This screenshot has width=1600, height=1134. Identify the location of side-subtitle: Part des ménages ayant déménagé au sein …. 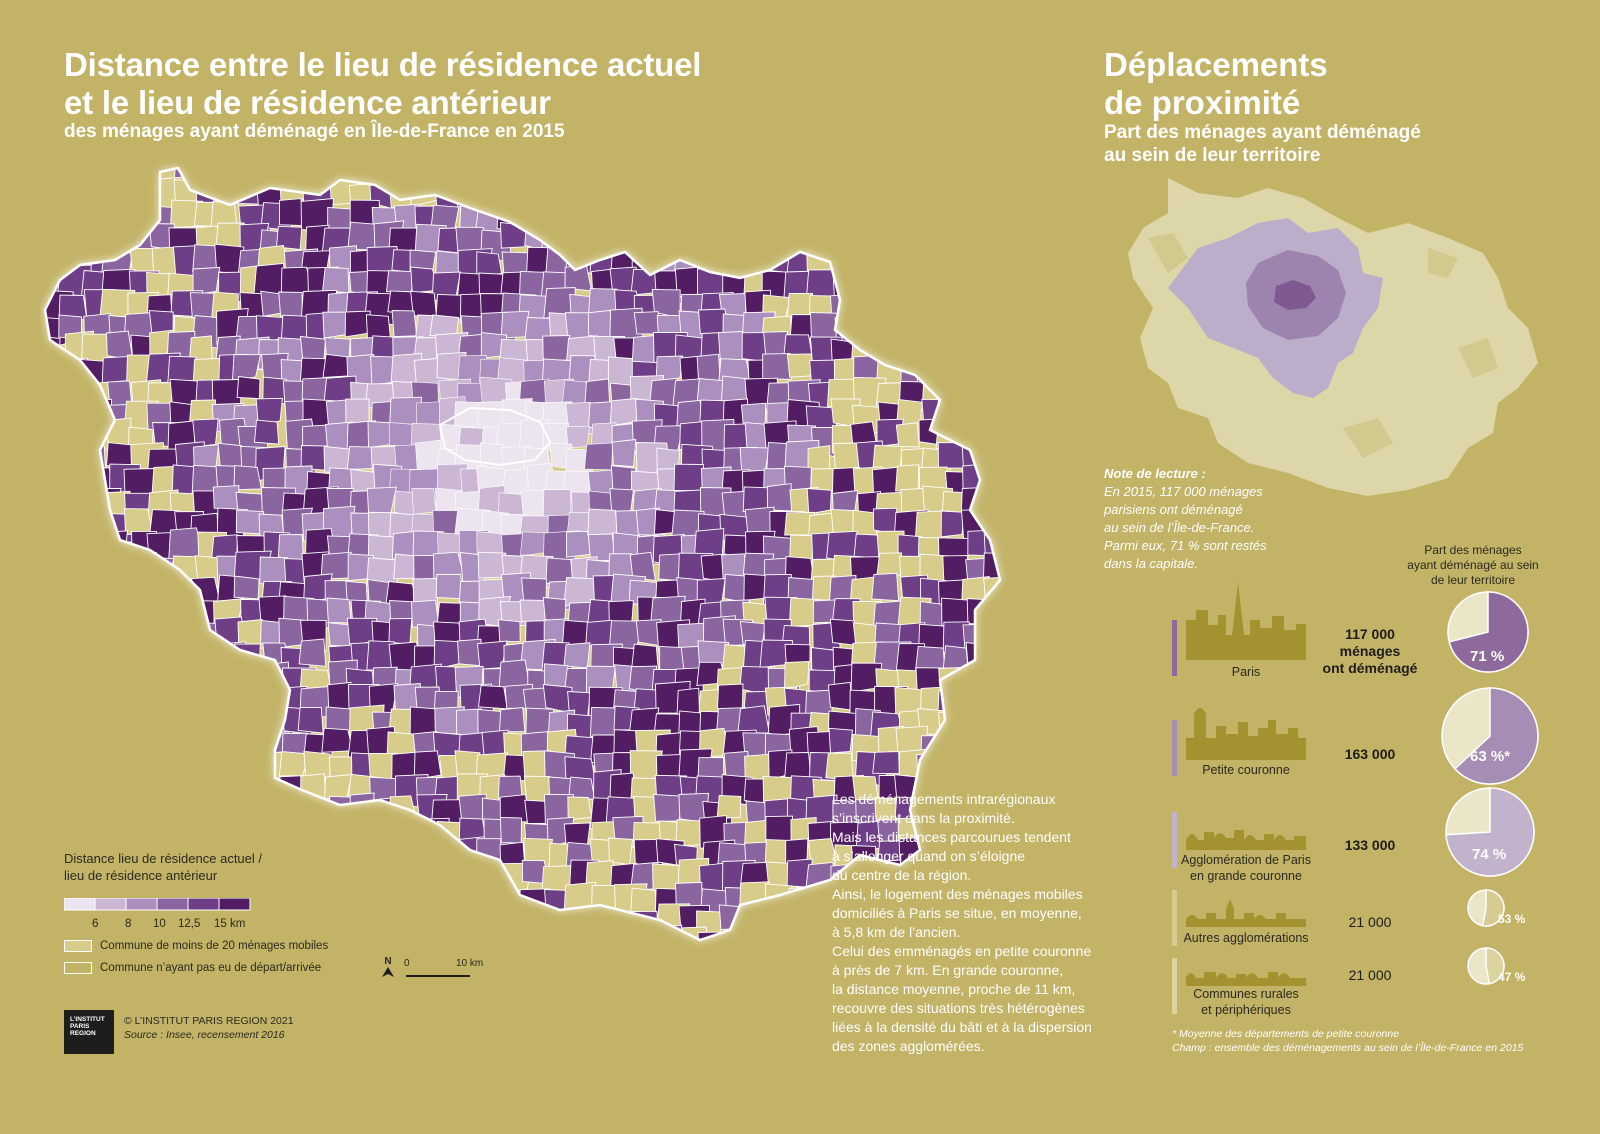
(1262, 144).